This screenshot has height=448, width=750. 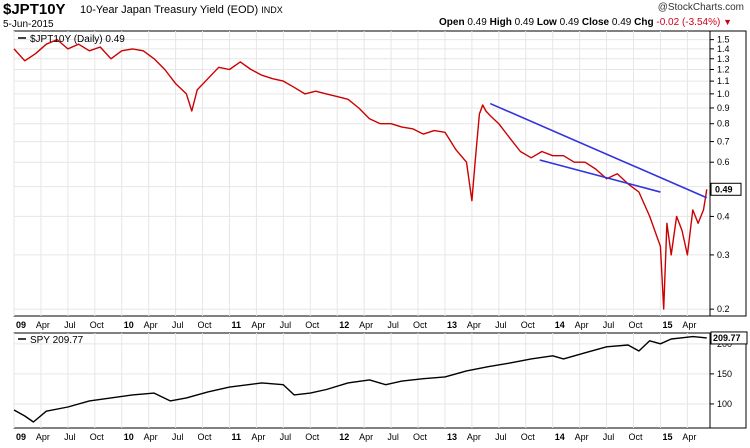 What do you see at coordinates (272, 10) in the screenshot?
I see `exchange-text: INDX` at bounding box center [272, 10].